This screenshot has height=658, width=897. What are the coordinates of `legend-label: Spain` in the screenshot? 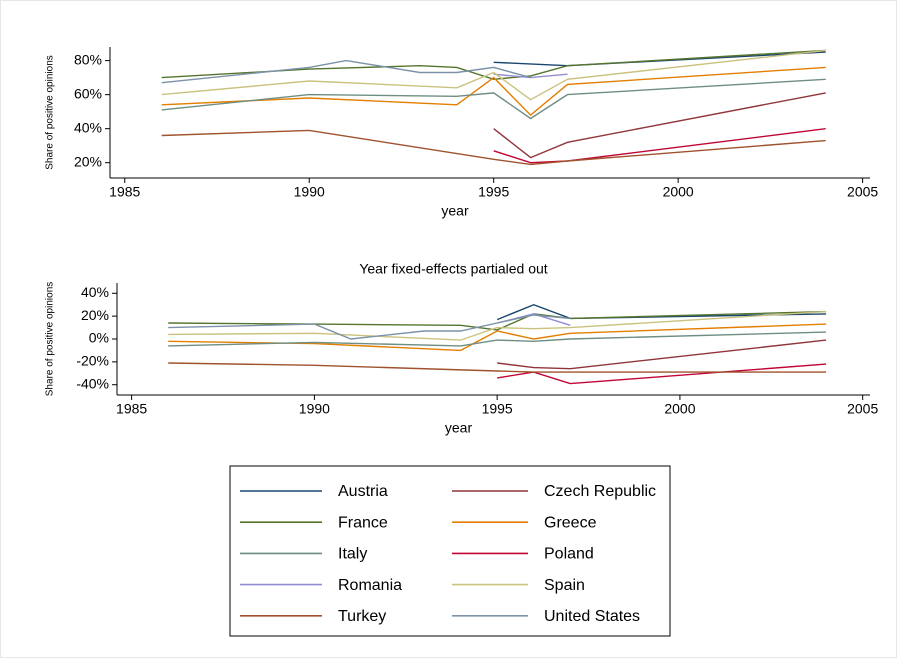 It's located at (564, 585).